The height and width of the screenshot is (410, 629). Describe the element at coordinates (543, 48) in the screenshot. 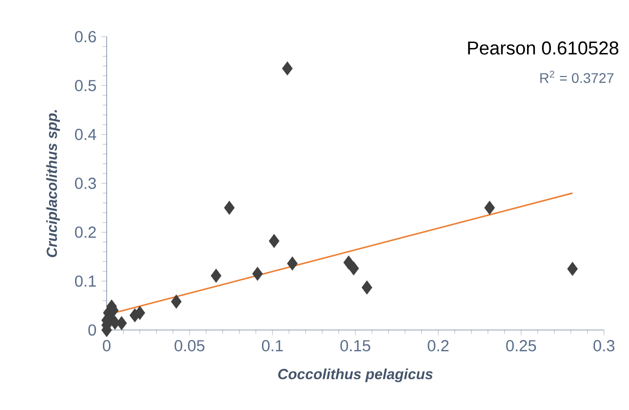

I see `annotation: Pearson 0.610528` at that location.